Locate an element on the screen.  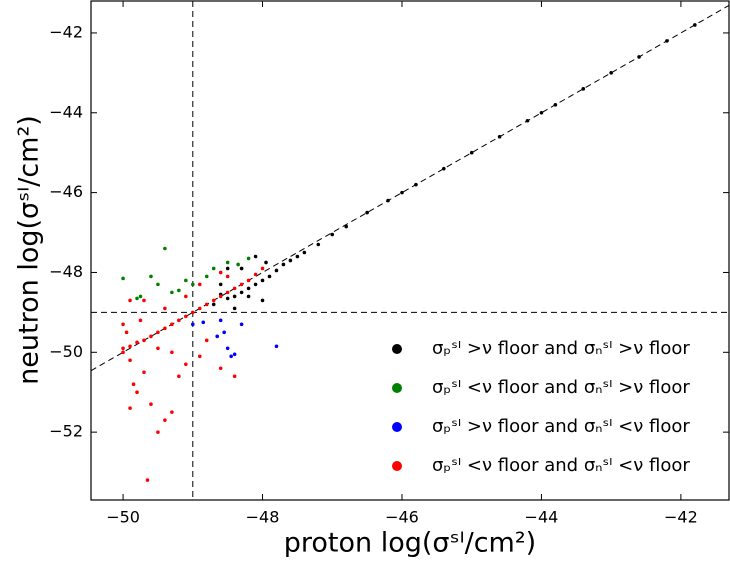
x-tick-label: −44 is located at coordinates (542, 517).